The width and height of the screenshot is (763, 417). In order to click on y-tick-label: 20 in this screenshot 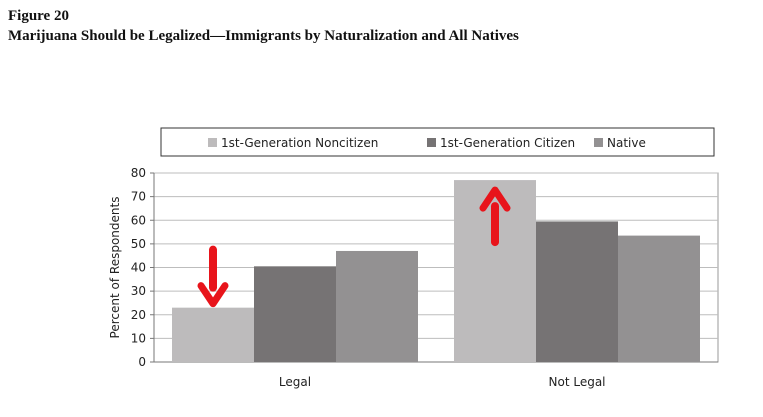, I will do `click(138, 315)`.